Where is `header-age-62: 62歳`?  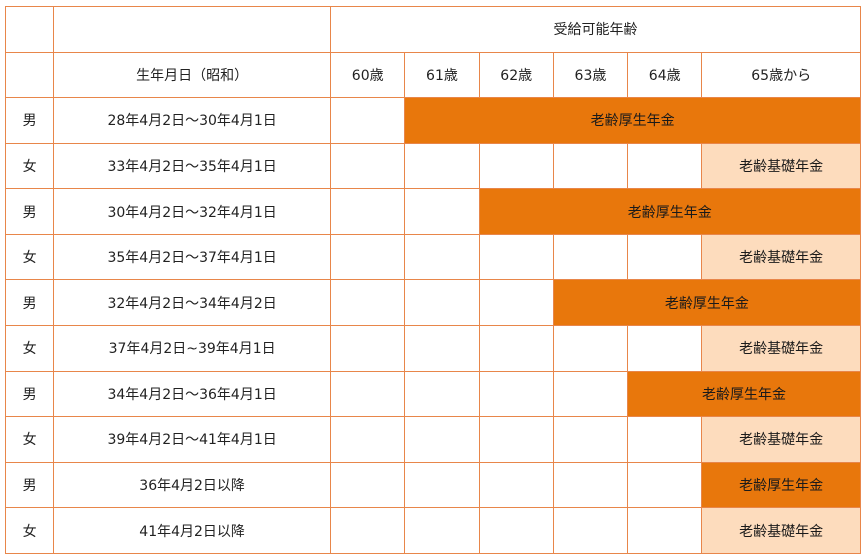 header-age-62: 62歳 is located at coordinates (516, 75).